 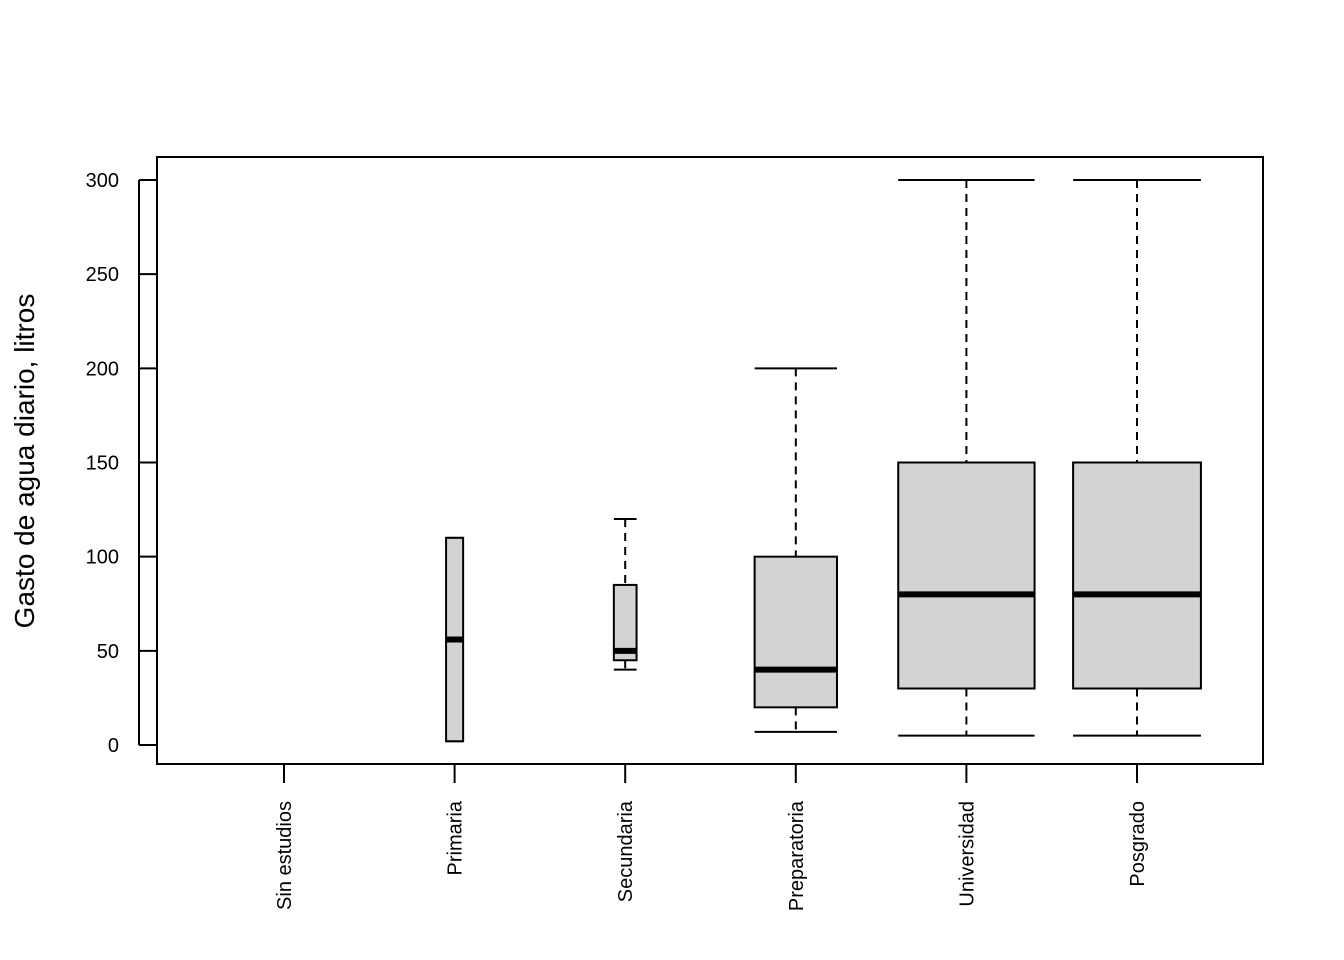 I want to click on y-tick-label: 150, so click(x=102, y=464).